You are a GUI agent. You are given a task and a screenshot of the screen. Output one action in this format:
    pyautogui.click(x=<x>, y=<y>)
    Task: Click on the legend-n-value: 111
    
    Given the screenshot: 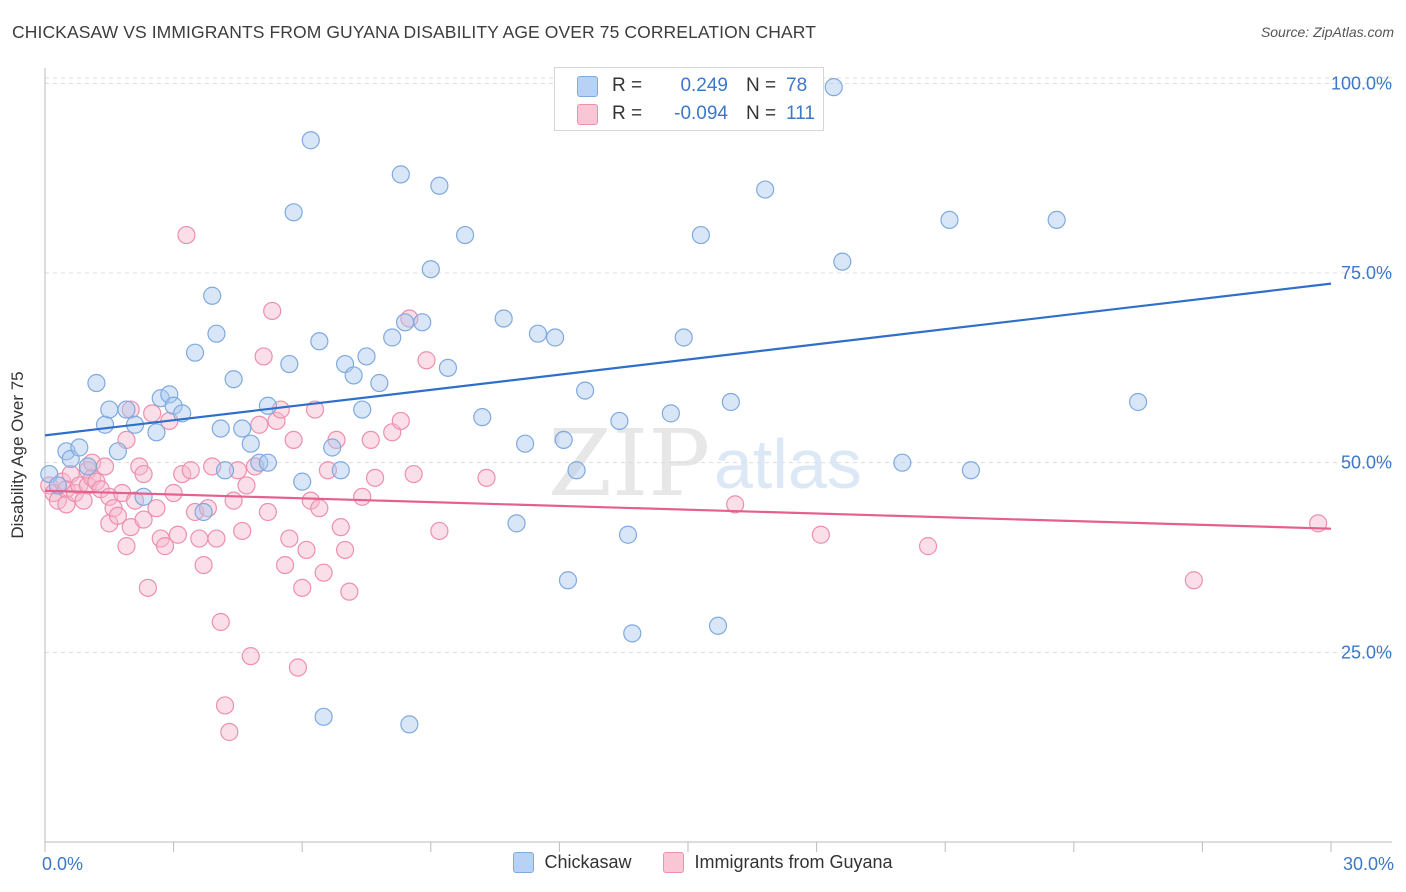 What is the action you would take?
    pyautogui.click(x=800, y=113)
    